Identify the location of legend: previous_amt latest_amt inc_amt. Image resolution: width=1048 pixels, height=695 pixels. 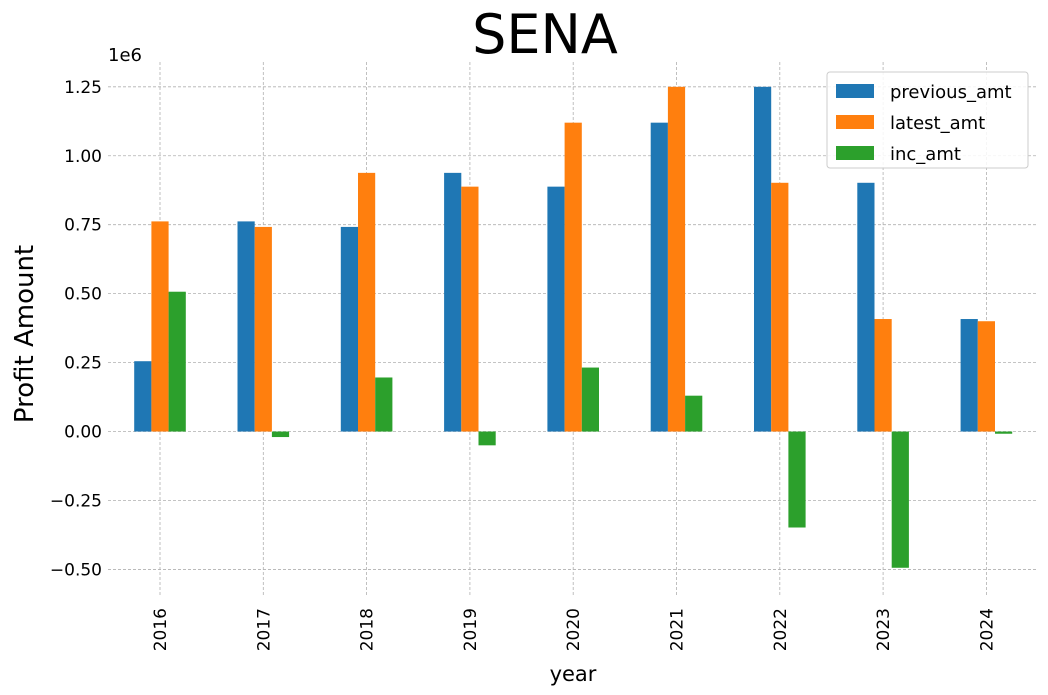
(927, 120).